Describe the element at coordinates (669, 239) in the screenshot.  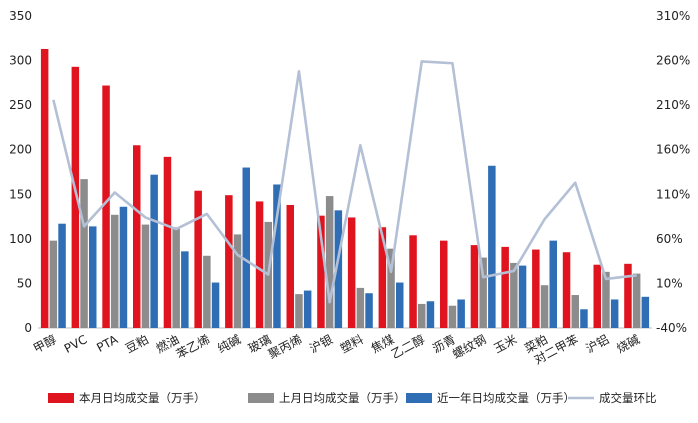
I see `y2-tick-label: 60%` at that location.